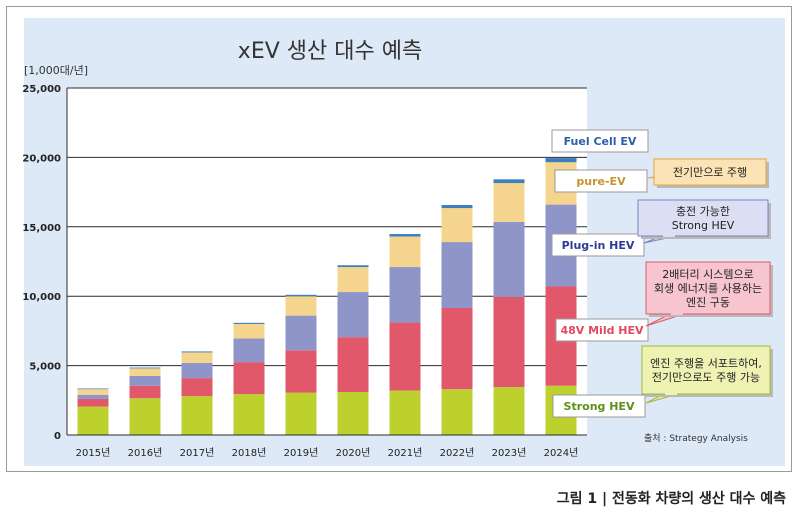 This screenshot has width=800, height=522. Describe the element at coordinates (671, 499) in the screenshot. I see `figure-caption: 그림 1 | 전동화 차량의 생산 대수 예측` at that location.